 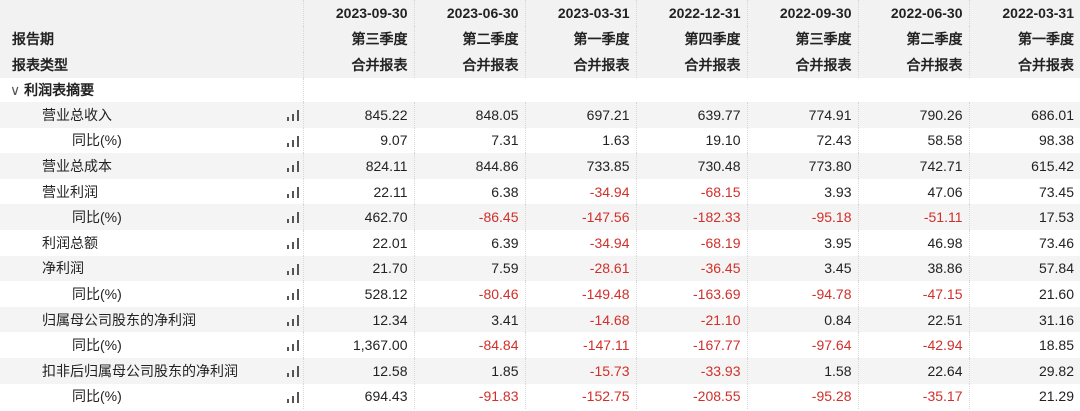 What do you see at coordinates (140, 370) in the screenshot?
I see `row-label-text: 扣非后归属母公司股东的净利润` at bounding box center [140, 370].